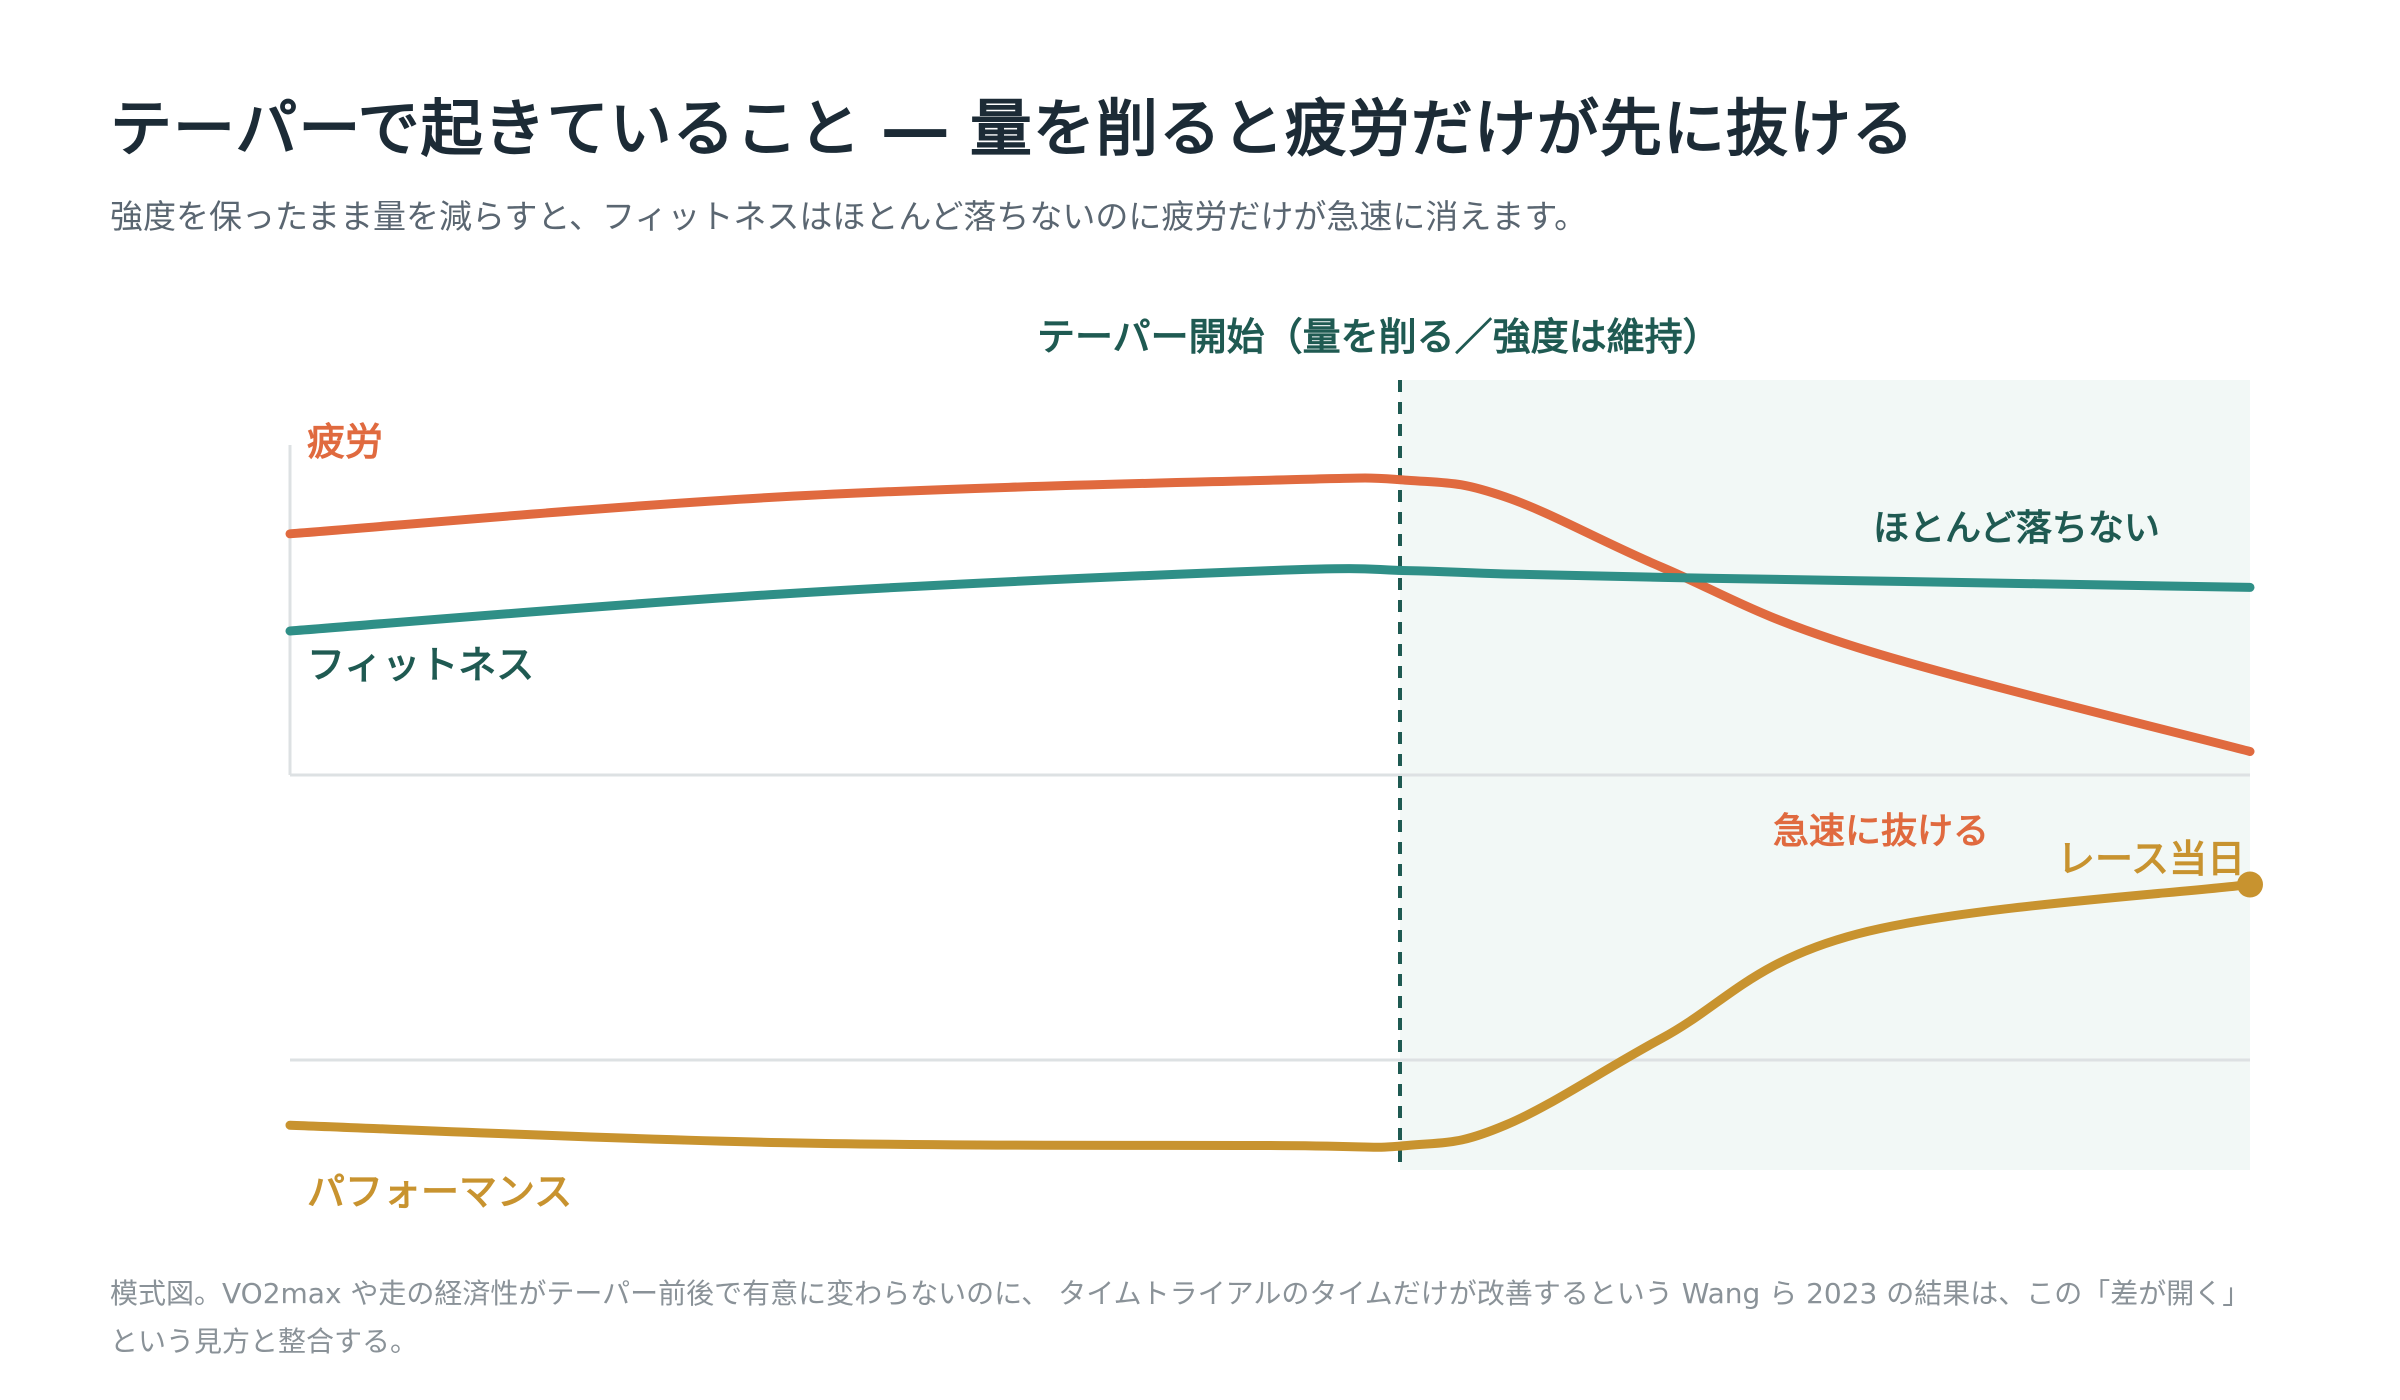  Describe the element at coordinates (439, 1192) in the screenshot. I see `performance-series-label: パフォーマンス` at that location.